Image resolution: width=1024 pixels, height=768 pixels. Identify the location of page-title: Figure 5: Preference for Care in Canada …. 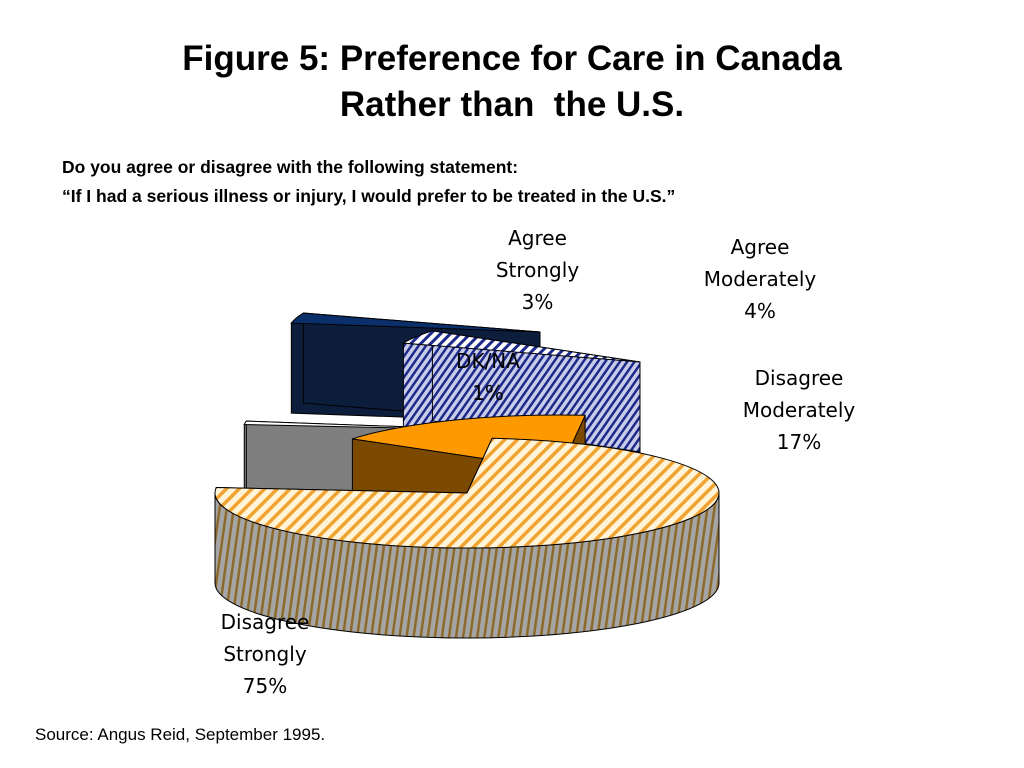
(512, 82).